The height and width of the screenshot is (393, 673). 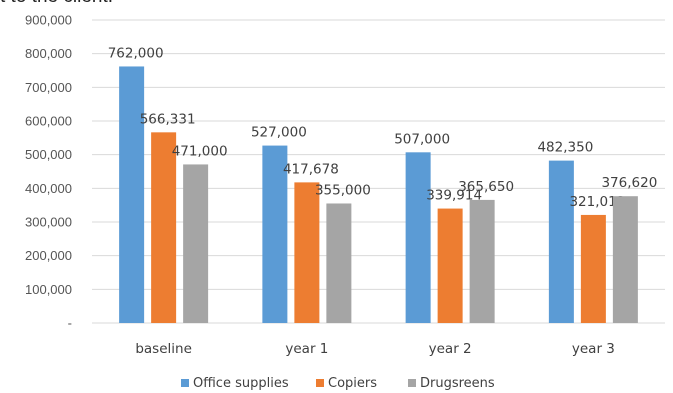 I want to click on data-label: 527,000, so click(x=279, y=133).